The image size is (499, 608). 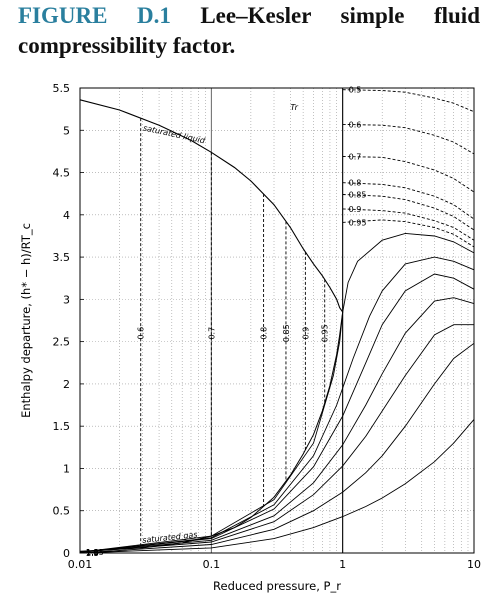 I want to click on isotherm-label: 1.1, so click(x=92, y=552).